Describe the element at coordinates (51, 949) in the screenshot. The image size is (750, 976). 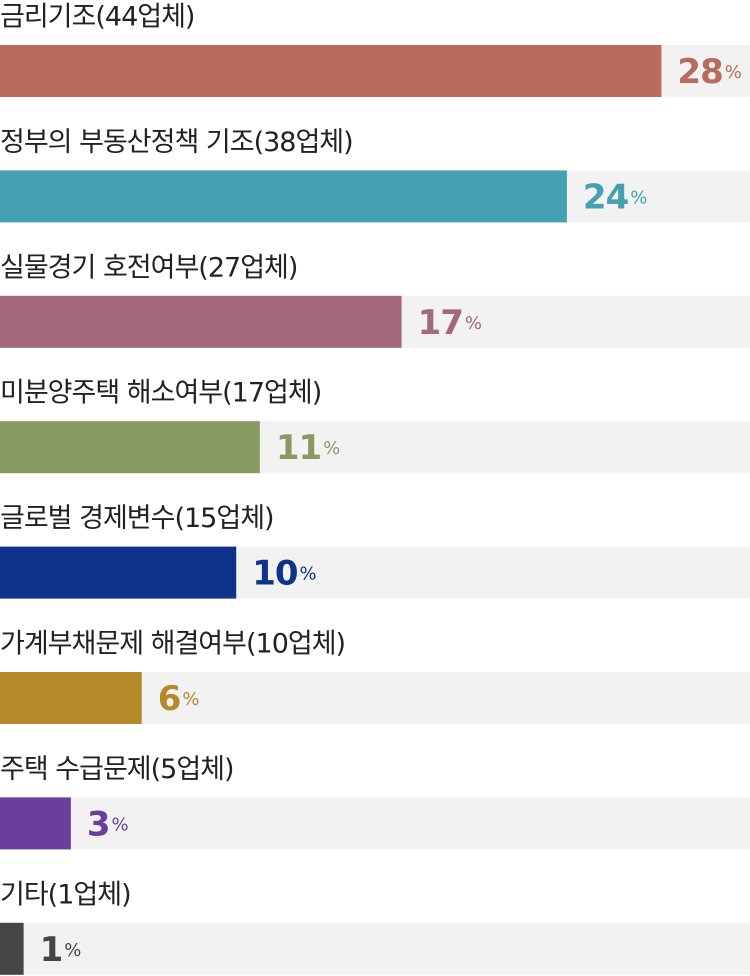
I see `value-number: 1` at that location.